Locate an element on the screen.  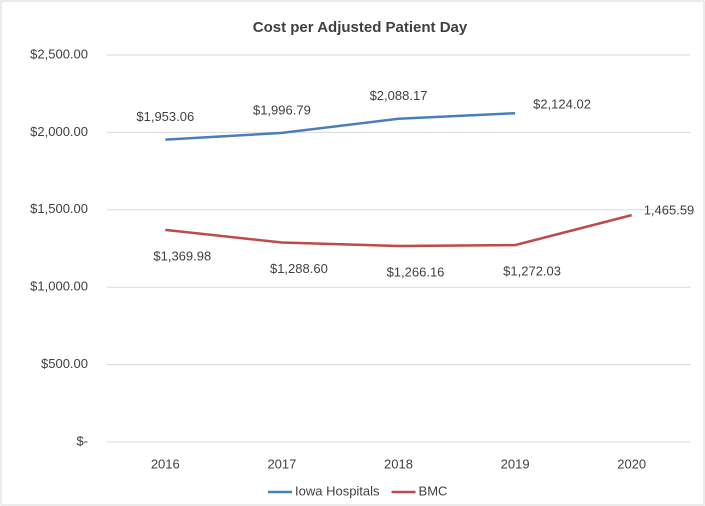
data-label: $2,088.17 is located at coordinates (399, 95).